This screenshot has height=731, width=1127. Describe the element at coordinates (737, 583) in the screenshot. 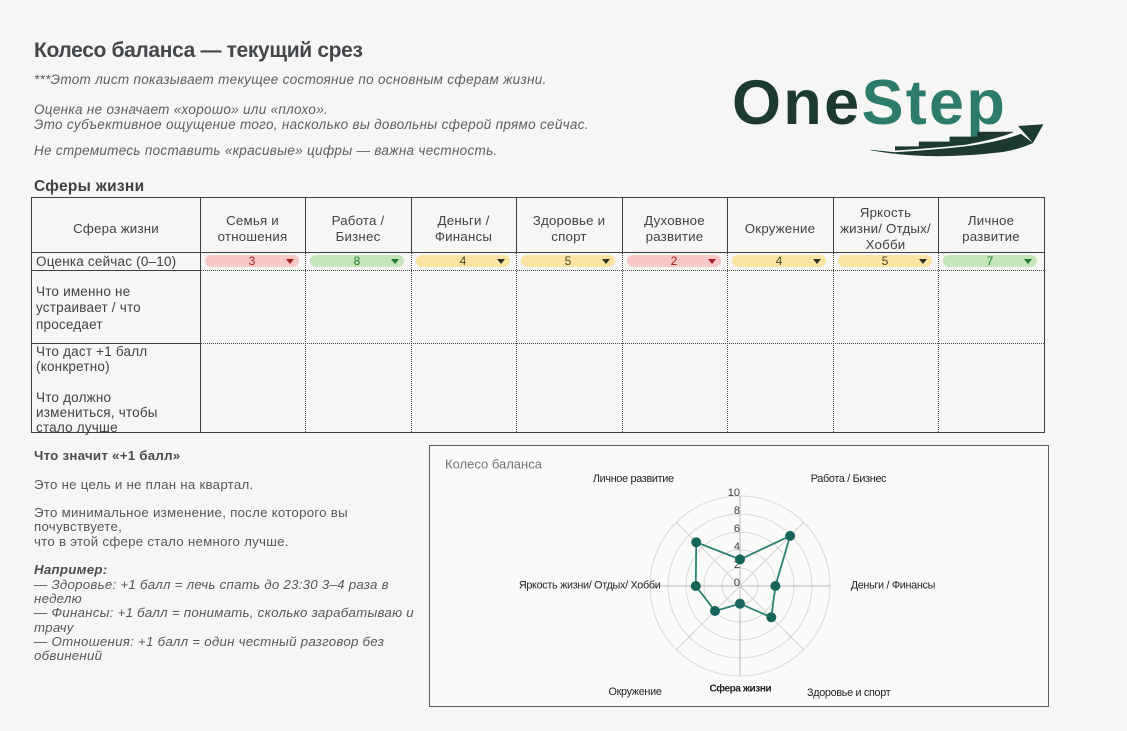

I see `svg-text: 0` at that location.